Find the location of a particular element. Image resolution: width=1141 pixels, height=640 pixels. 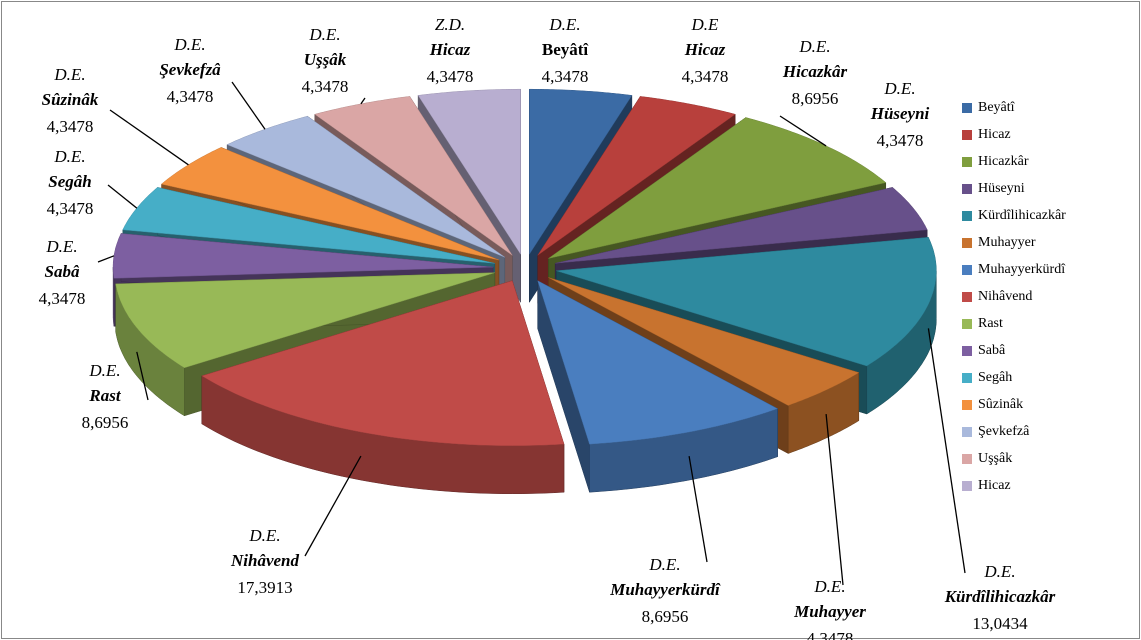

label-name: Rast is located at coordinates (104, 395).